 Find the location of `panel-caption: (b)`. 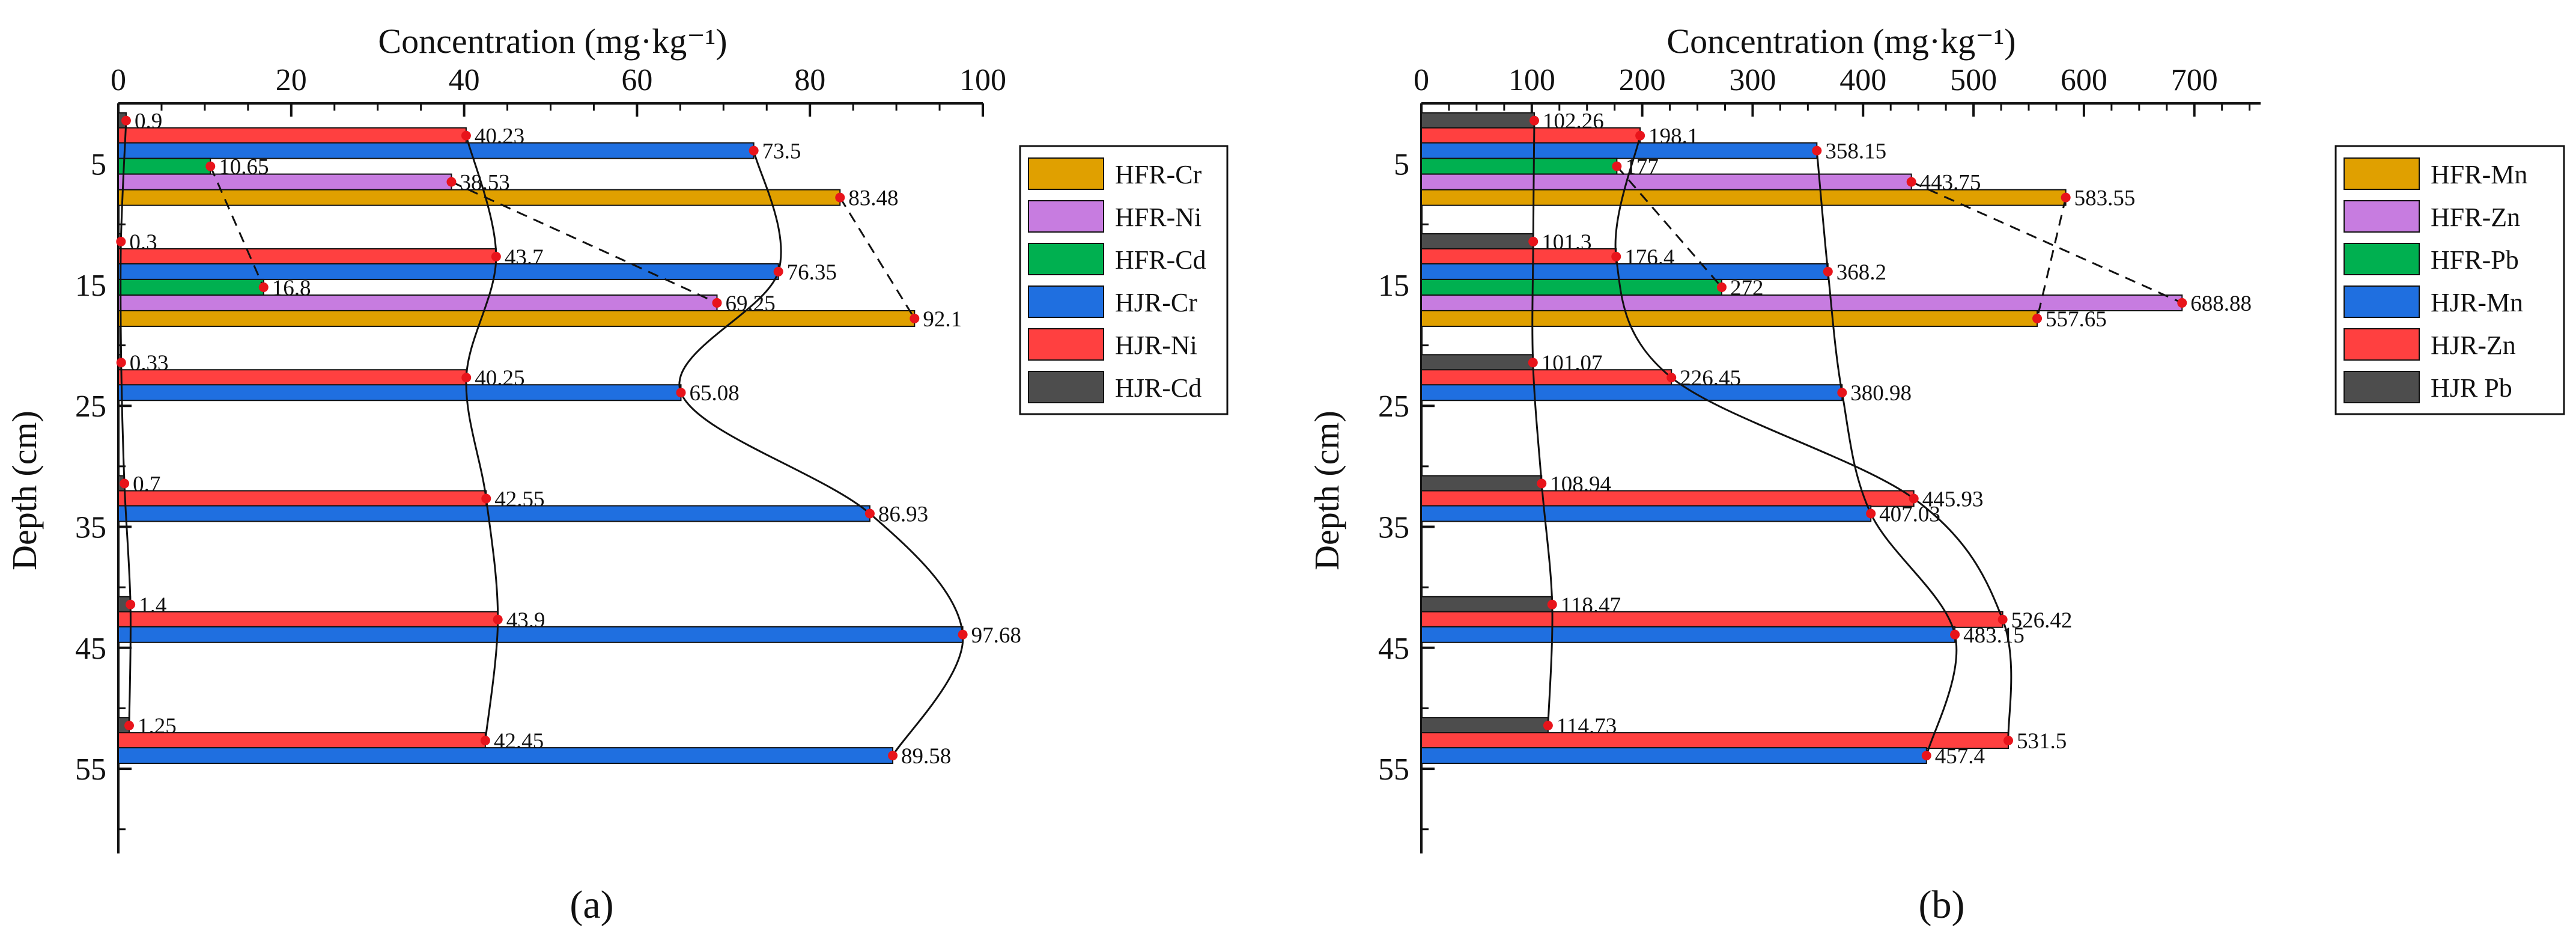

panel-caption: (b) is located at coordinates (1942, 905).